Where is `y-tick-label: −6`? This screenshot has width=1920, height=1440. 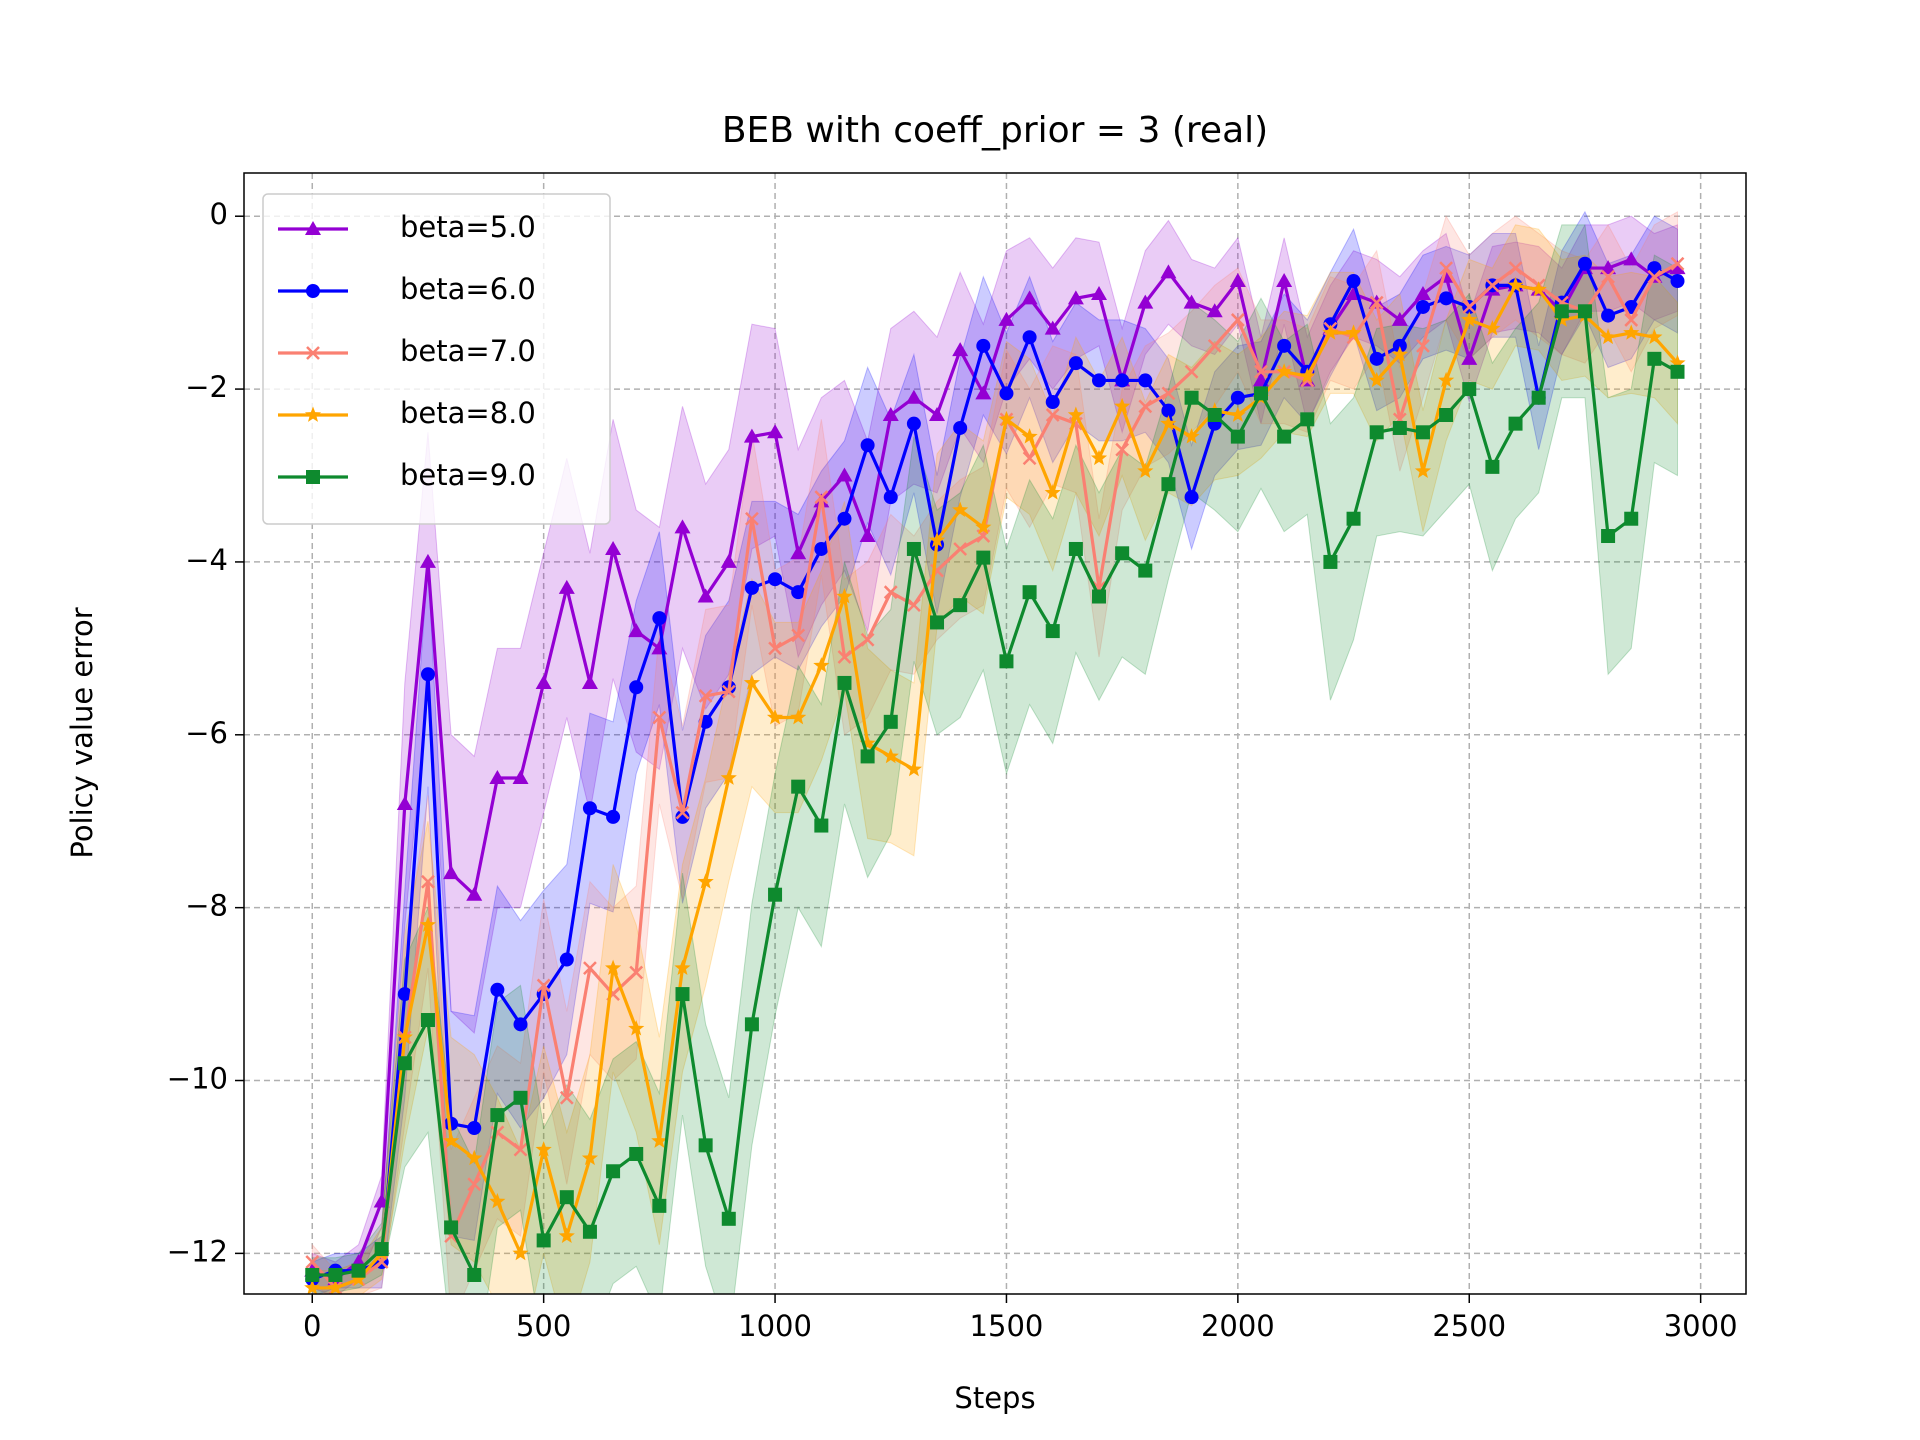 y-tick-label: −6 is located at coordinates (206, 733).